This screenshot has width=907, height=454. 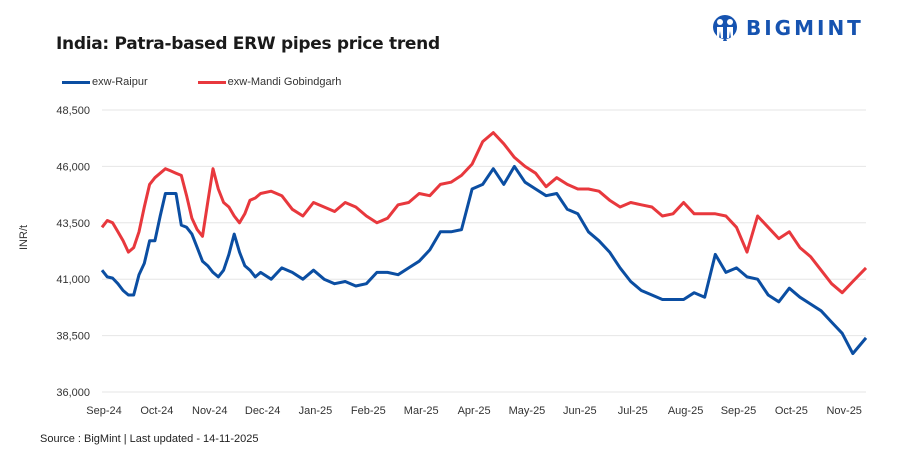 What do you see at coordinates (120, 82) in the screenshot?
I see `legend-label-raipur: exw-Raipur` at bounding box center [120, 82].